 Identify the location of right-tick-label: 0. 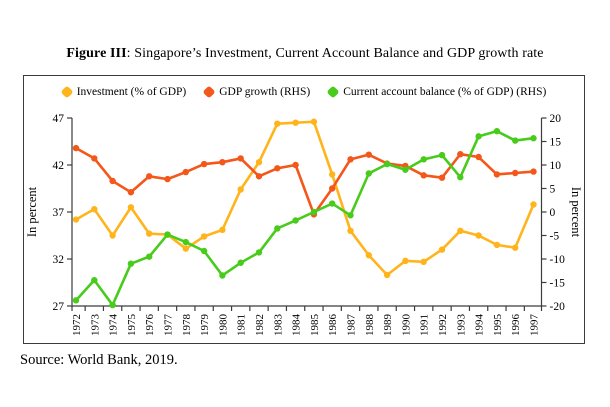
(553, 213).